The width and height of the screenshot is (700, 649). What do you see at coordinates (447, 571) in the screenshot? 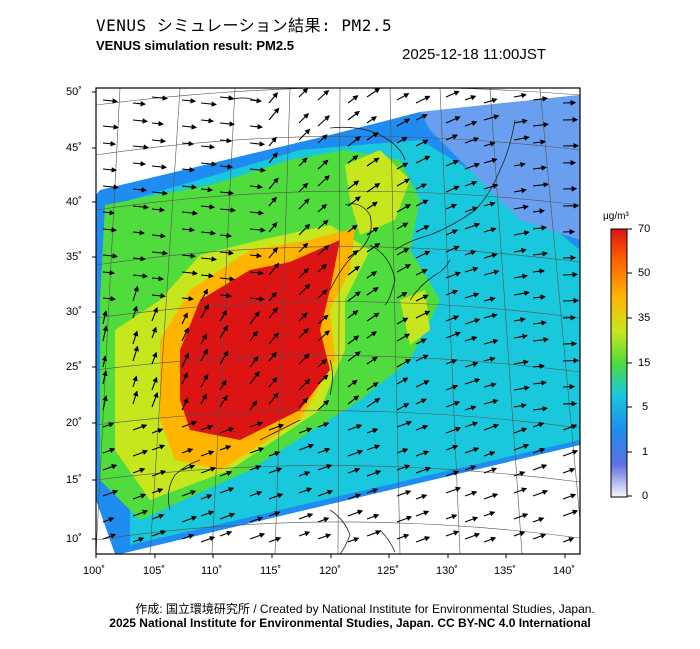
I see `lon-label-130: 130˚` at bounding box center [447, 571].